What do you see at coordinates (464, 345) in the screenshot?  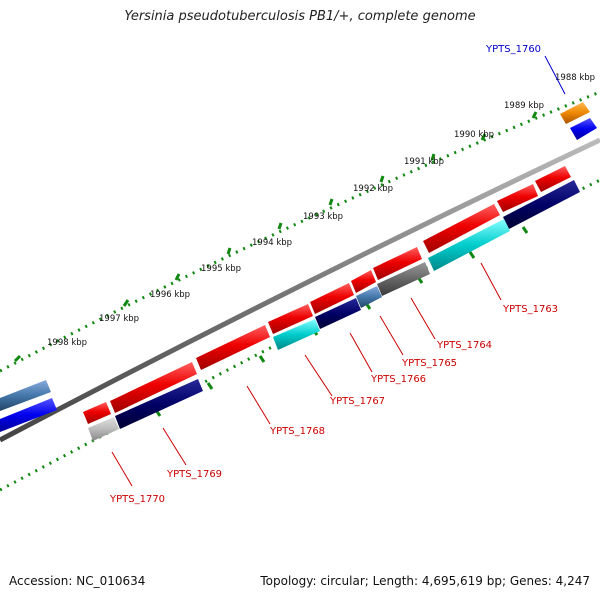 I see `gene-label-ypts-1764: YPTS_1764` at bounding box center [464, 345].